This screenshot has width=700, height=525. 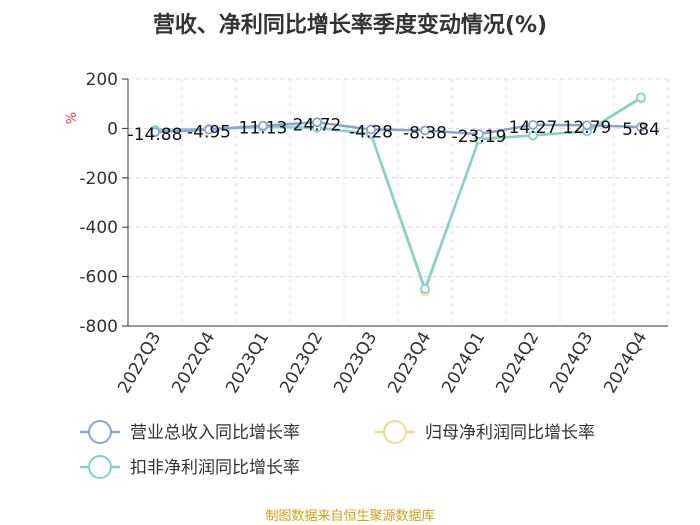 What do you see at coordinates (625, 363) in the screenshot?
I see `x-tick-label: 2024Q4` at bounding box center [625, 363].